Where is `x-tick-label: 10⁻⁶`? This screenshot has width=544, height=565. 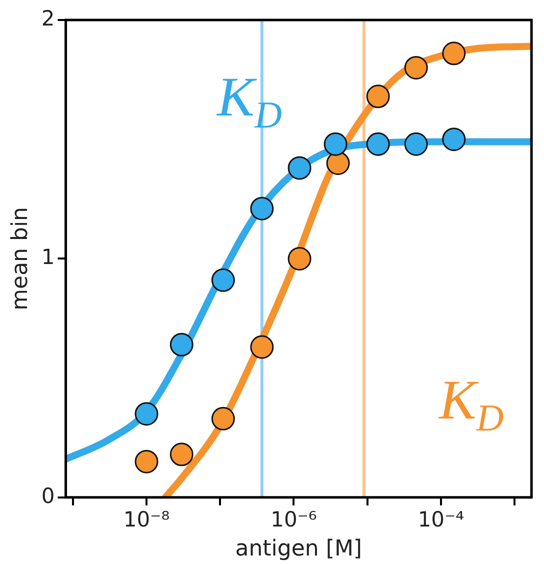
x-tick-label: 10⁻⁶ is located at coordinates (293, 519).